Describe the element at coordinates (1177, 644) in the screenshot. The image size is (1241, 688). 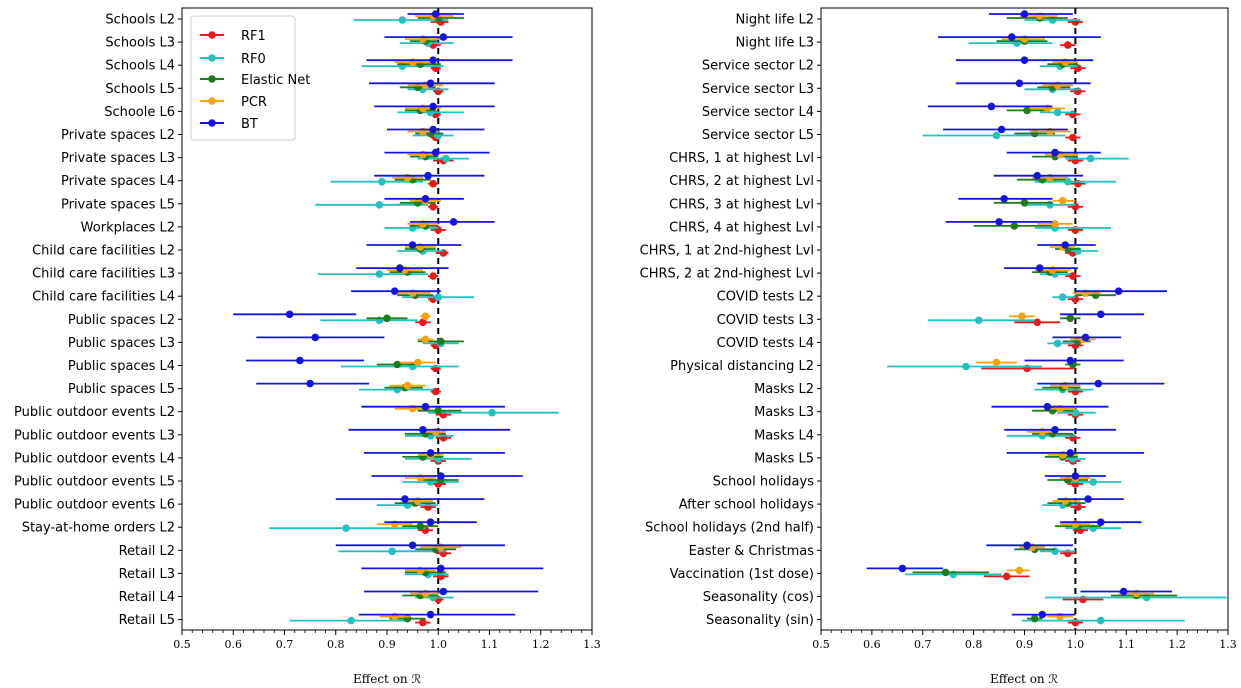
I see `right-x-tick-label: 1.2` at that location.